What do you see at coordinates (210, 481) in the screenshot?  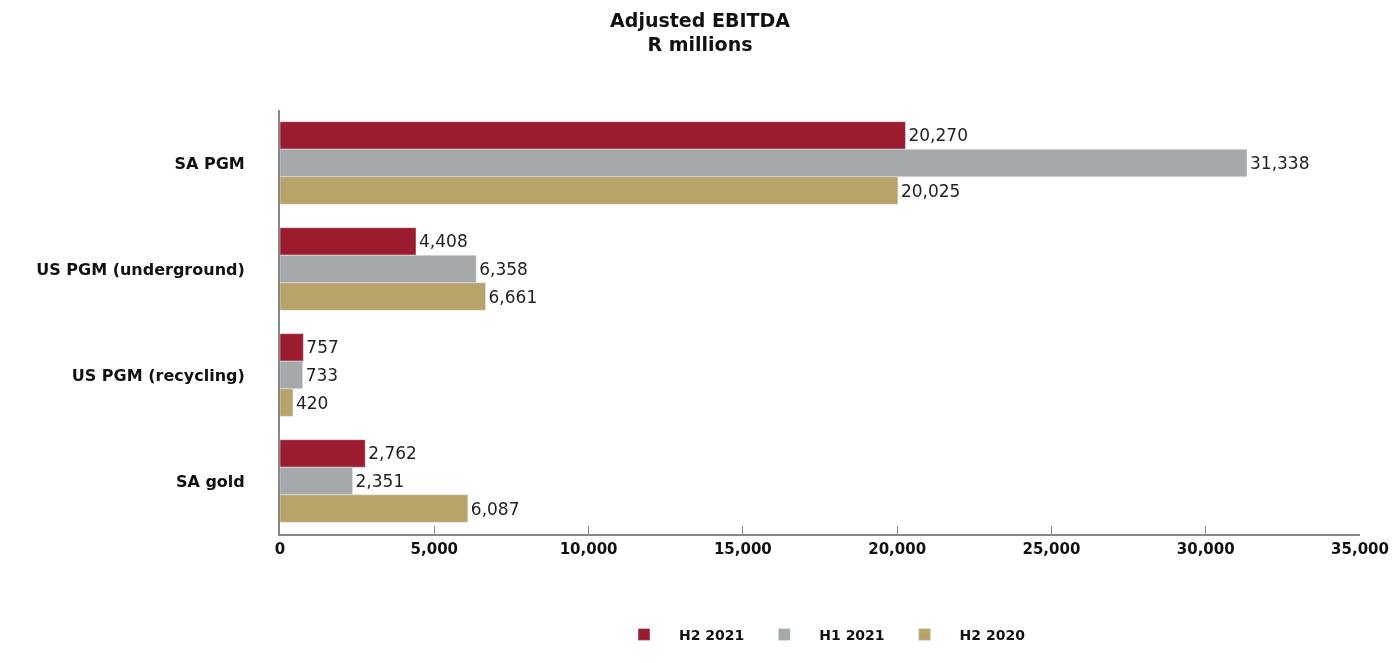 I see `y-tick-label: SA gold` at bounding box center [210, 481].